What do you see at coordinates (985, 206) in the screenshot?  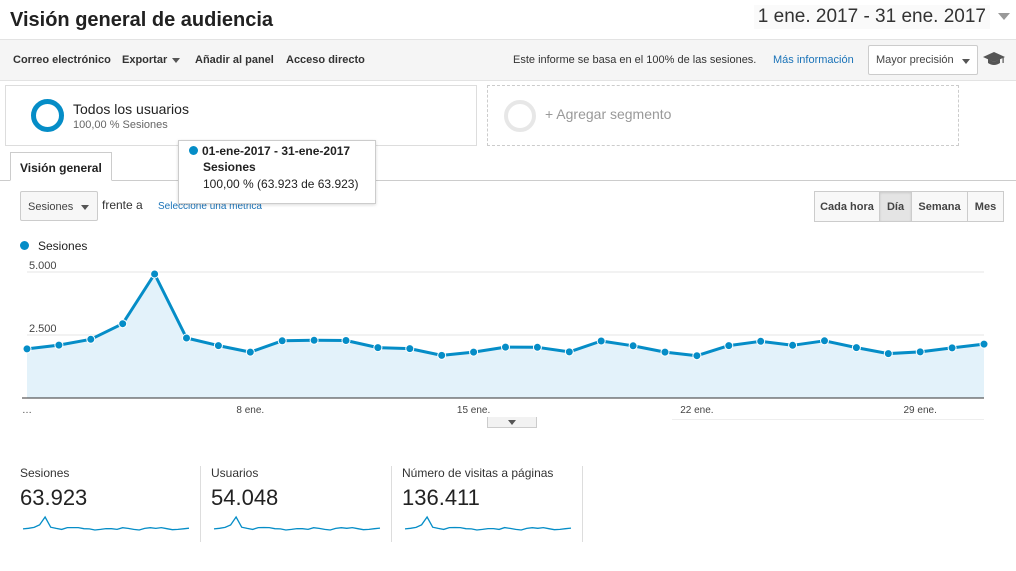 I see `granularity-month-button: Mes` at bounding box center [985, 206].